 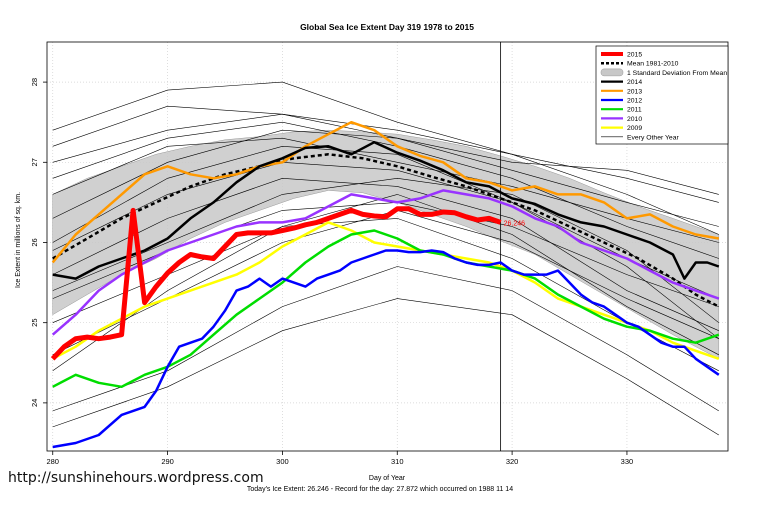 I want to click on legend-label: 1 Standard Deviation From Mean, so click(x=677, y=73).